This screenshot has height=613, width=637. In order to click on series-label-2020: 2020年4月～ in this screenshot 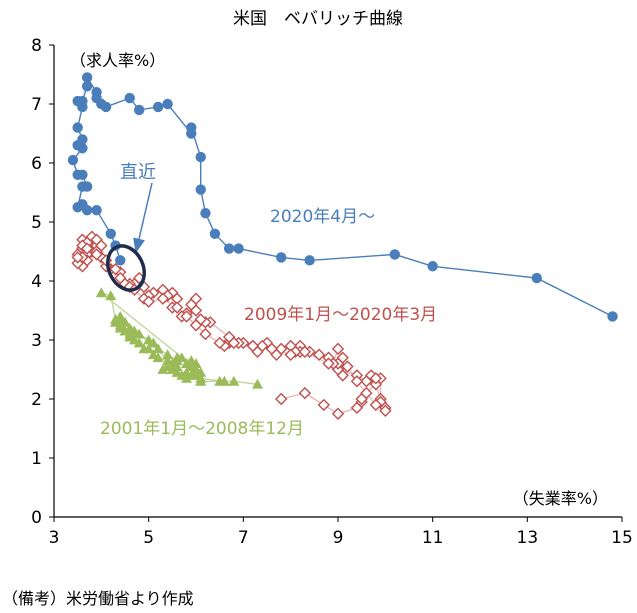, I will do `click(322, 217)`.